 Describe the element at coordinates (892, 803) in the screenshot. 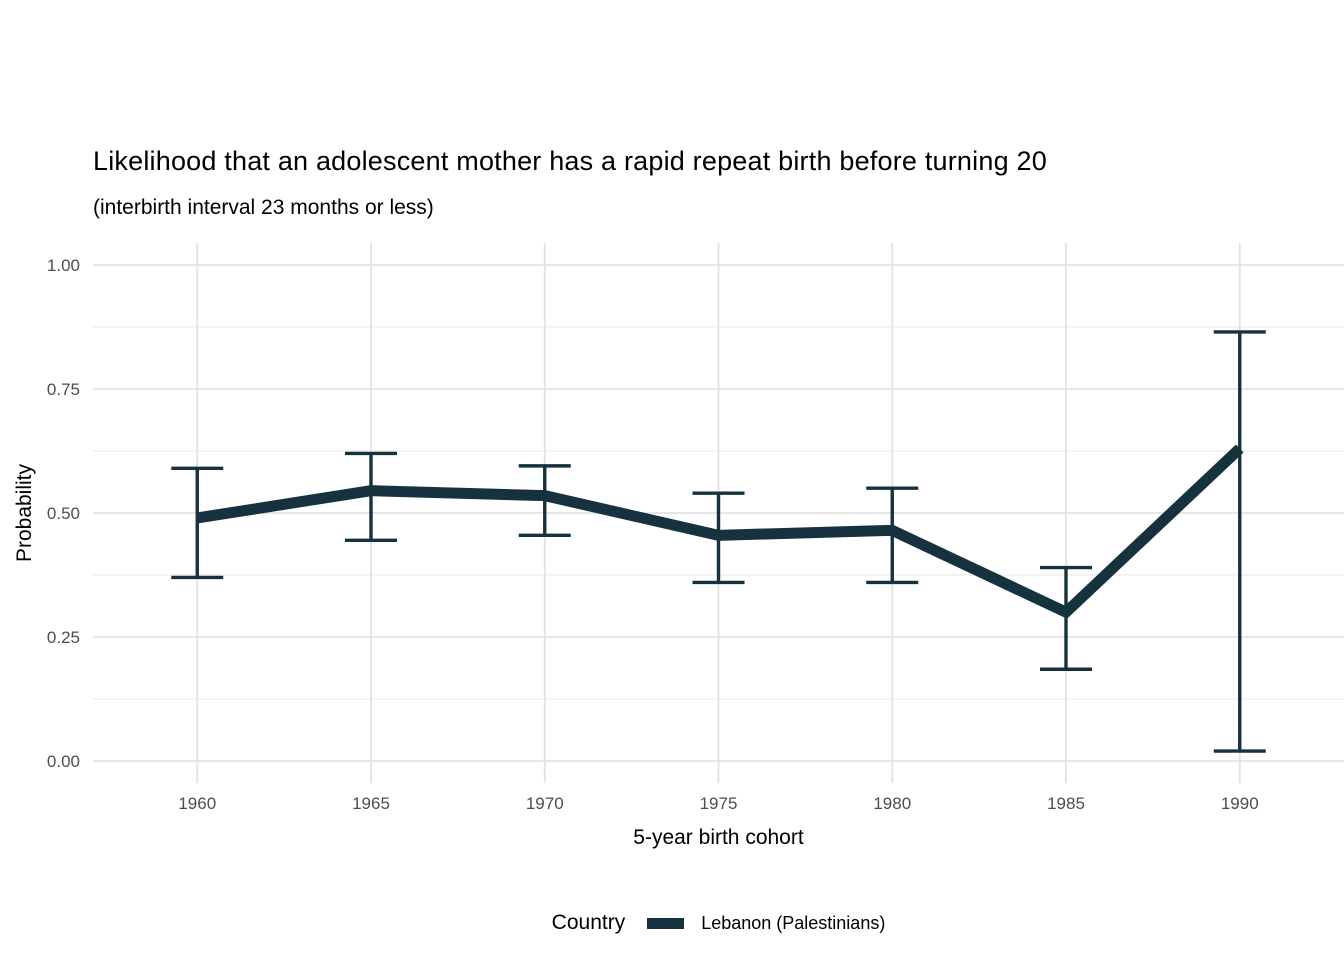

I see `x-tick-label: 1980` at that location.